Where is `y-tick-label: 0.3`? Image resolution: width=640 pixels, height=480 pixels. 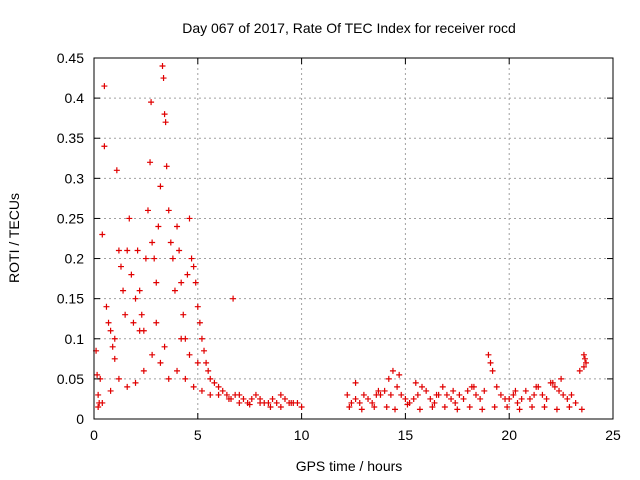
y-tick-label: 0.3 is located at coordinates (75, 178).